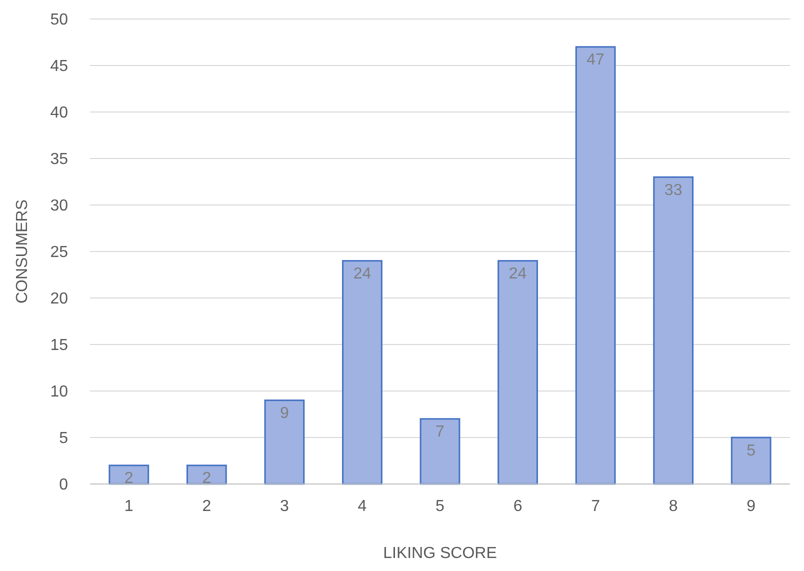  What do you see at coordinates (22, 251) in the screenshot?
I see `y-axis-title: CONSUMERS` at bounding box center [22, 251].